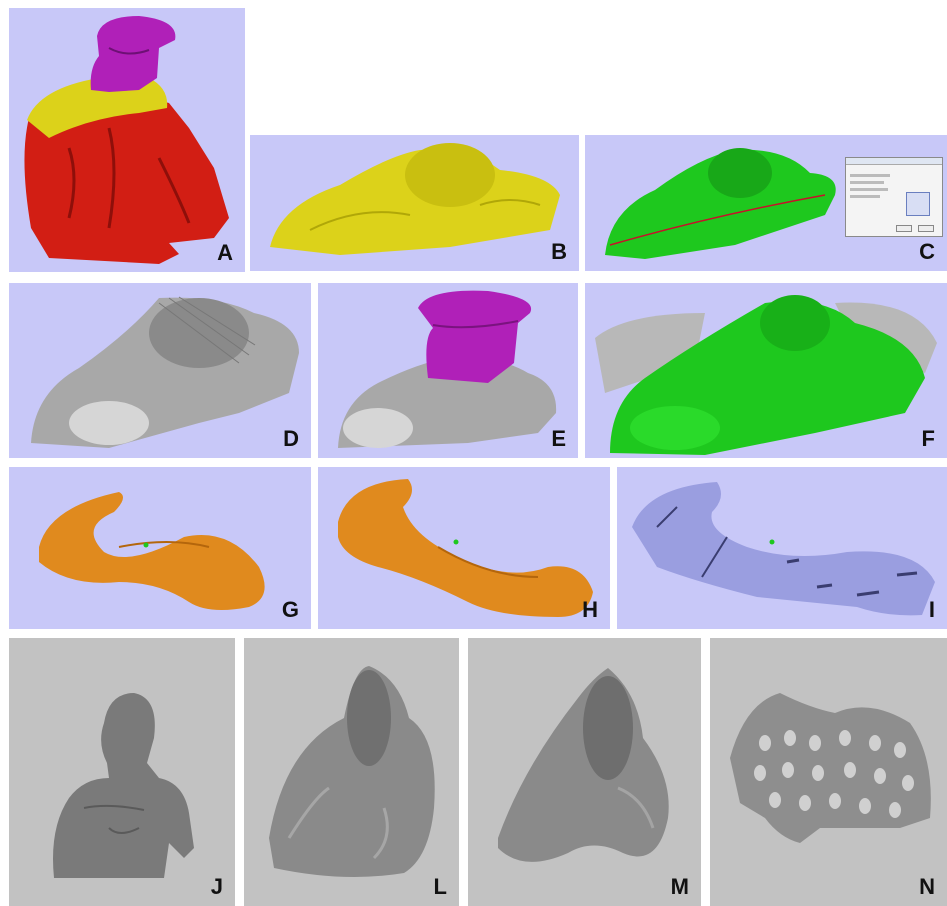 The image size is (947, 906). What do you see at coordinates (766, 375) in the screenshot?
I see `green-shell-with-caps-image` at bounding box center [766, 375].